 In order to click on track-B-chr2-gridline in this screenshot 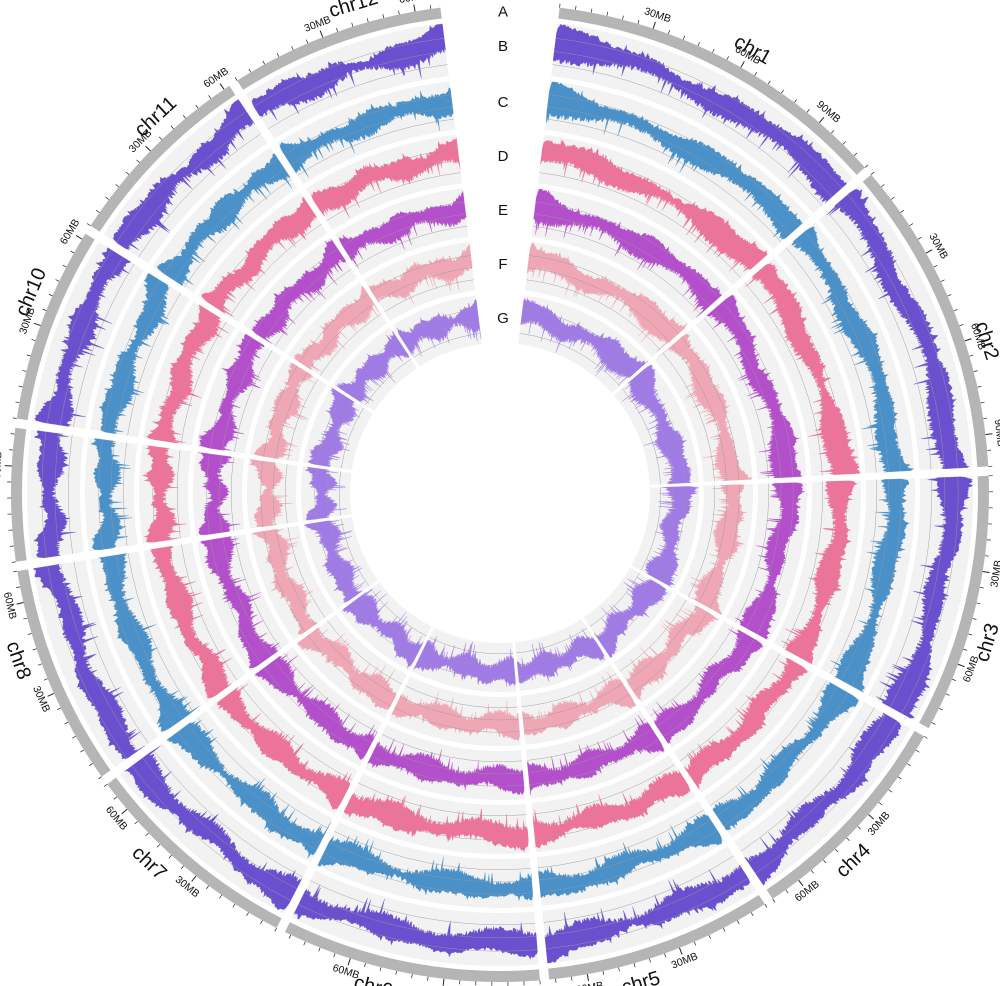, I will do `click(879, 340)`.